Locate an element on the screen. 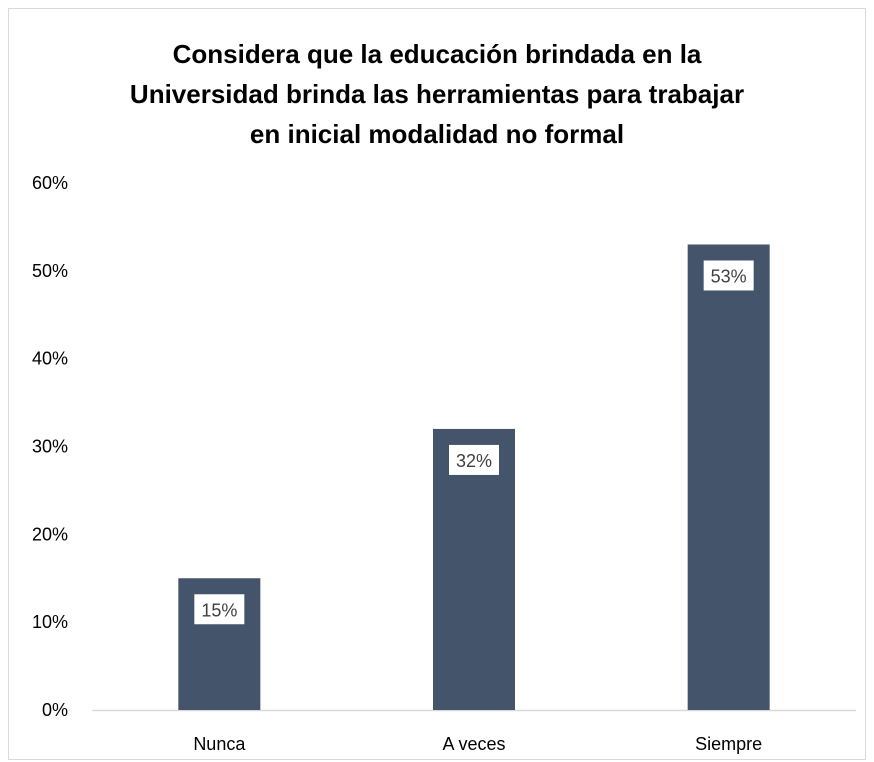  x-category-label: Siempre is located at coordinates (728, 744).